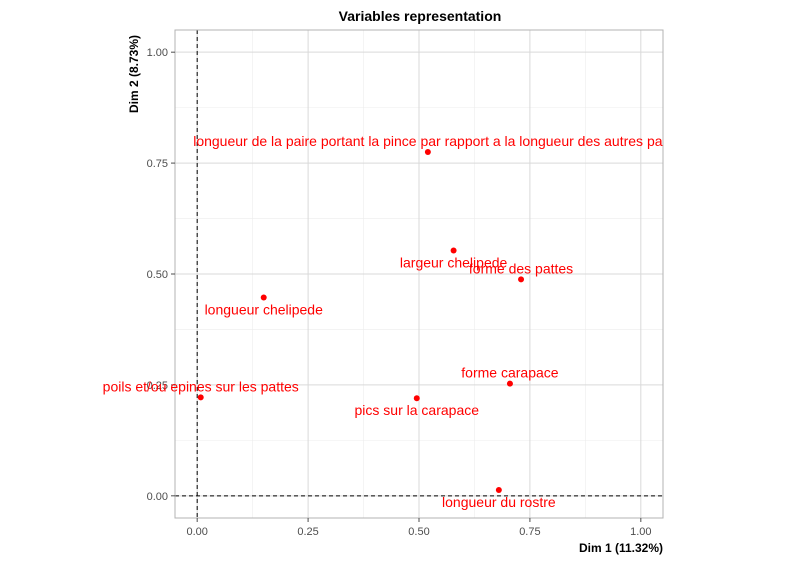  Describe the element at coordinates (417, 410) in the screenshot. I see `data-point-label: pics sur la carapace` at that location.